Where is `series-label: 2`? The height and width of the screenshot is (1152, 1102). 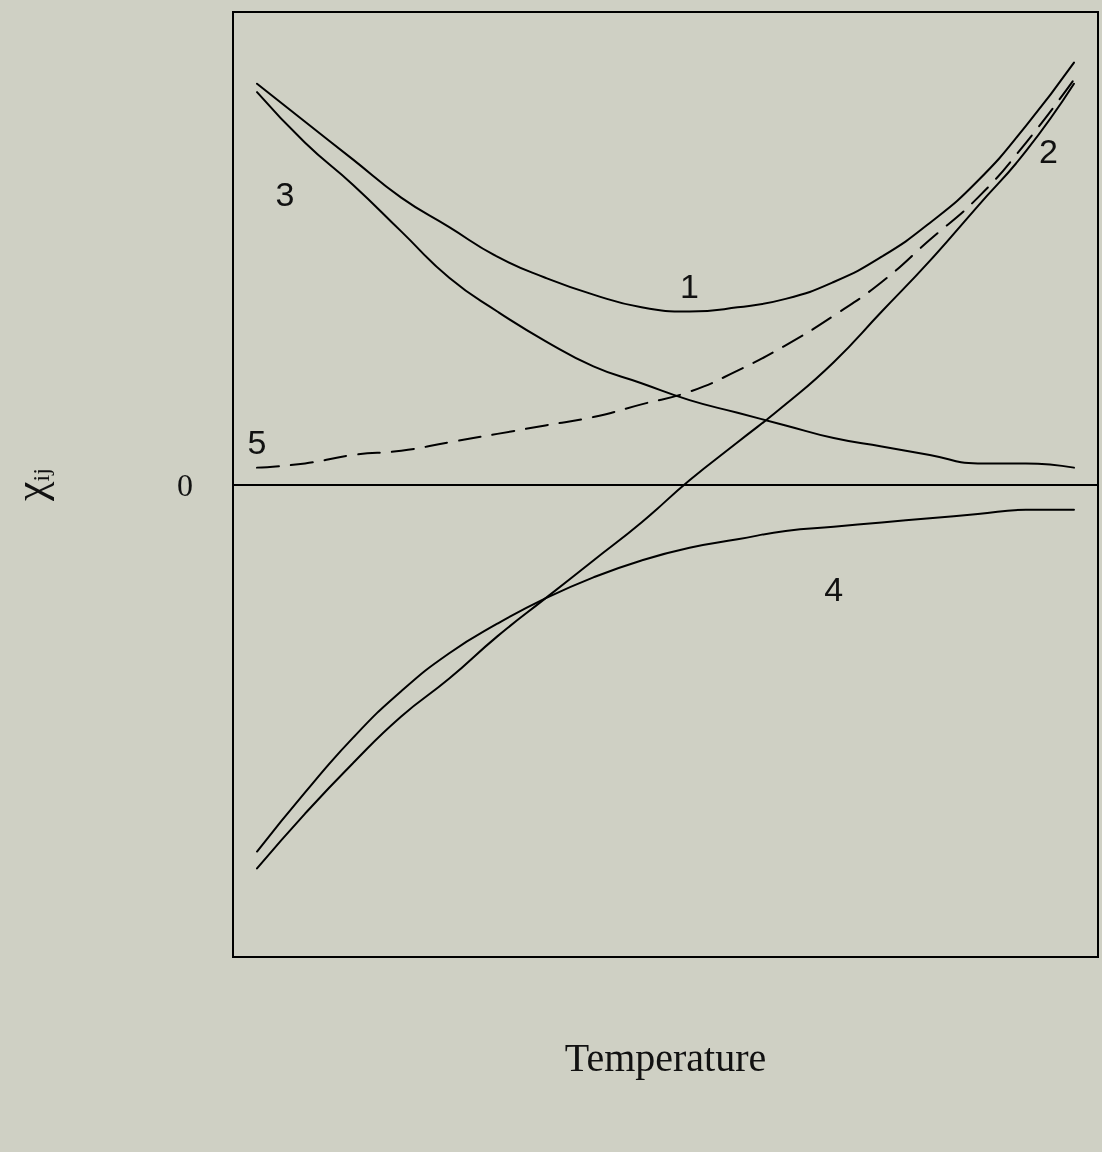 series-label: 2 is located at coordinates (1048, 151).